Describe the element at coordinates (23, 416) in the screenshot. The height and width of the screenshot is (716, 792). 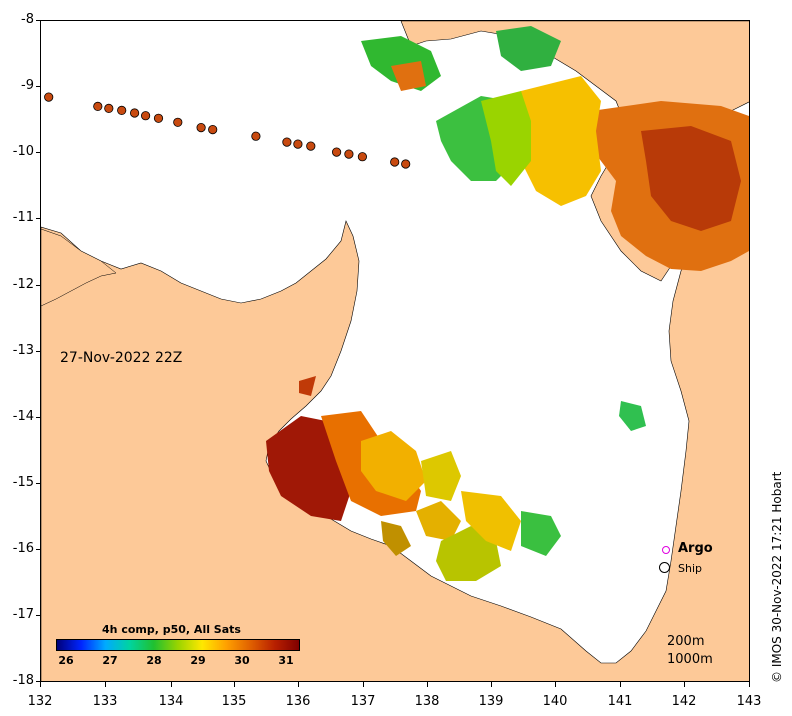
I see `lat-tick-label: -14` at that location.